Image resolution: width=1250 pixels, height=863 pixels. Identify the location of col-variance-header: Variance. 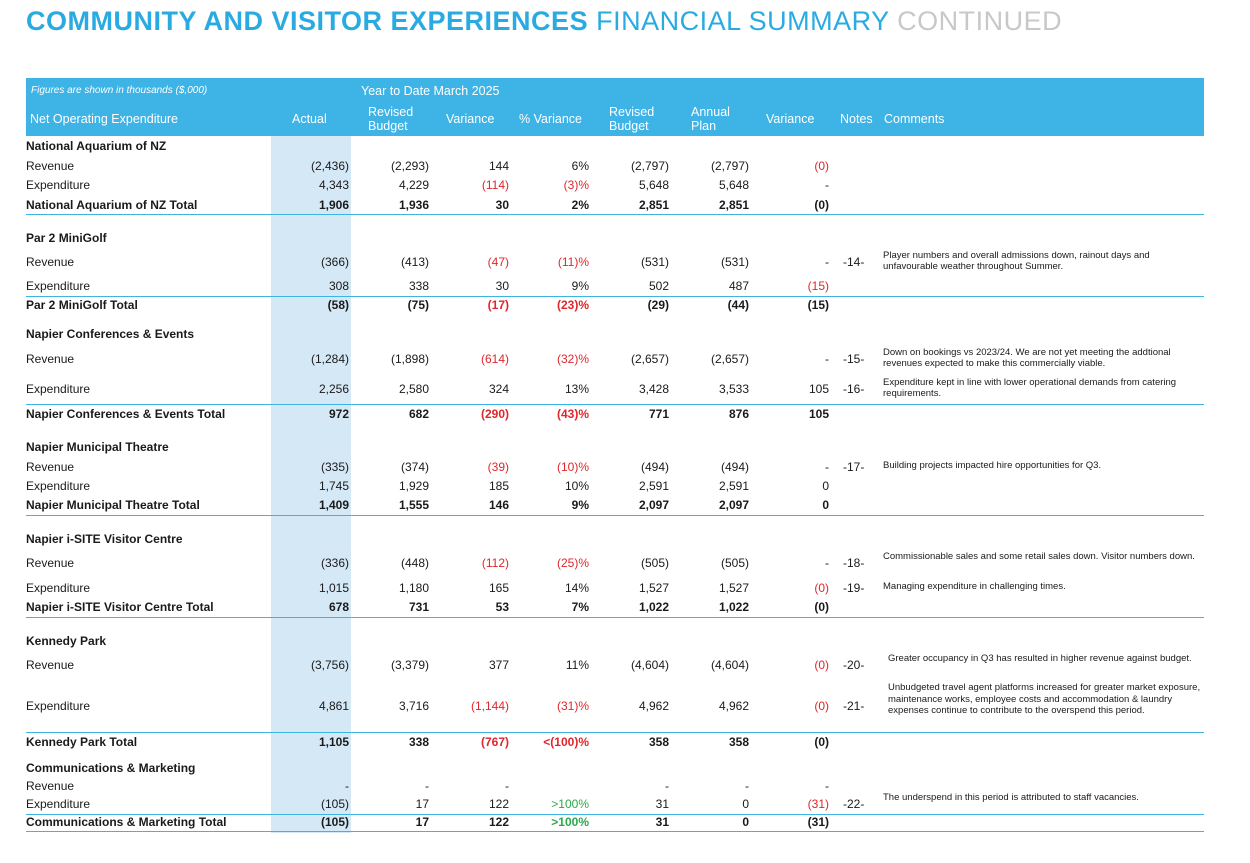
(470, 119).